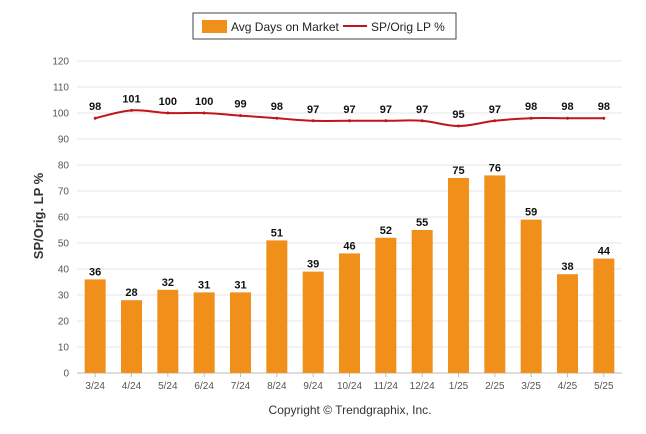 This screenshot has width=646, height=434. I want to click on bar-data-label: 55, so click(422, 223).